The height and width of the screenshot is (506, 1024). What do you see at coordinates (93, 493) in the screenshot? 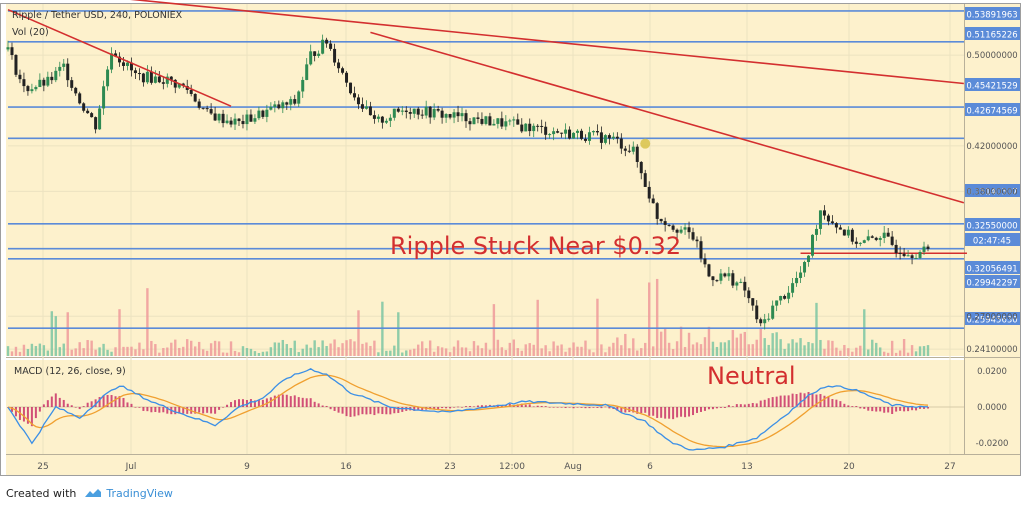
I see `tradingview-logo-icon` at bounding box center [93, 493].